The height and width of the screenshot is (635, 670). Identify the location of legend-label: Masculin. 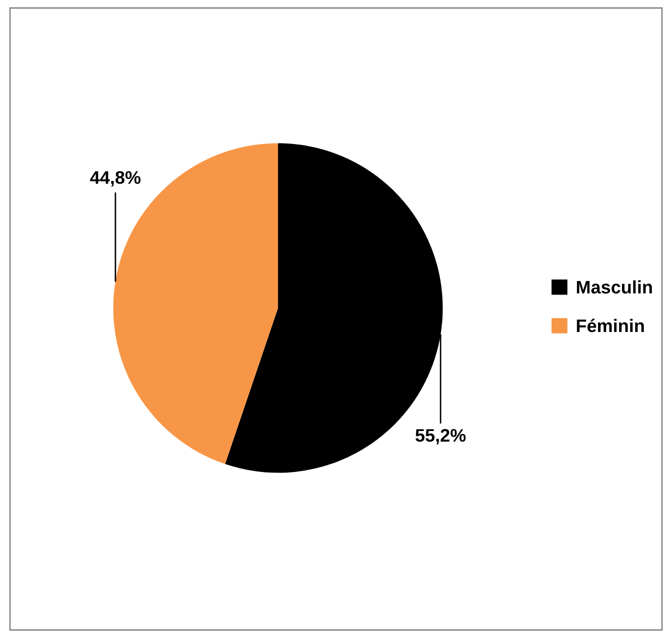
(614, 287).